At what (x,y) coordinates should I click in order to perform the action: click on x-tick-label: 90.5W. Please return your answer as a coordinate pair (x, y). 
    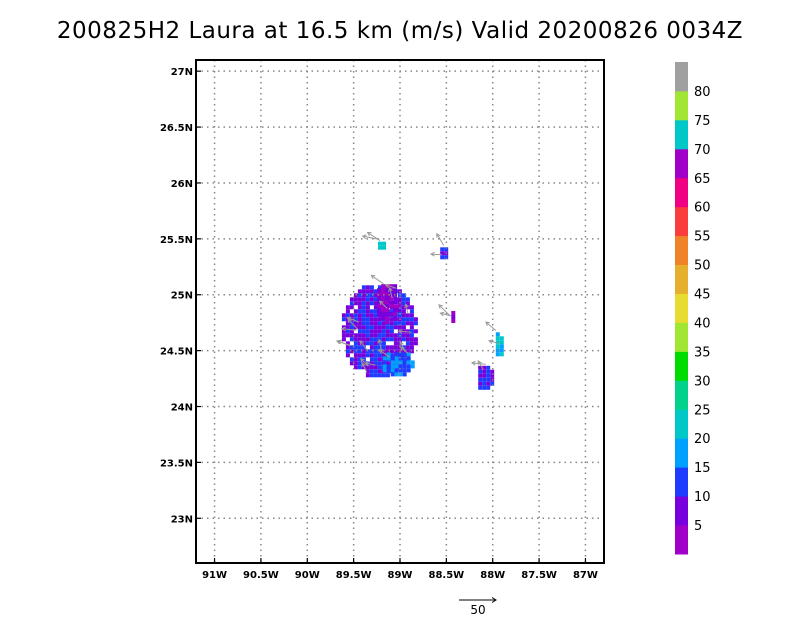
    Looking at the image, I should click on (261, 575).